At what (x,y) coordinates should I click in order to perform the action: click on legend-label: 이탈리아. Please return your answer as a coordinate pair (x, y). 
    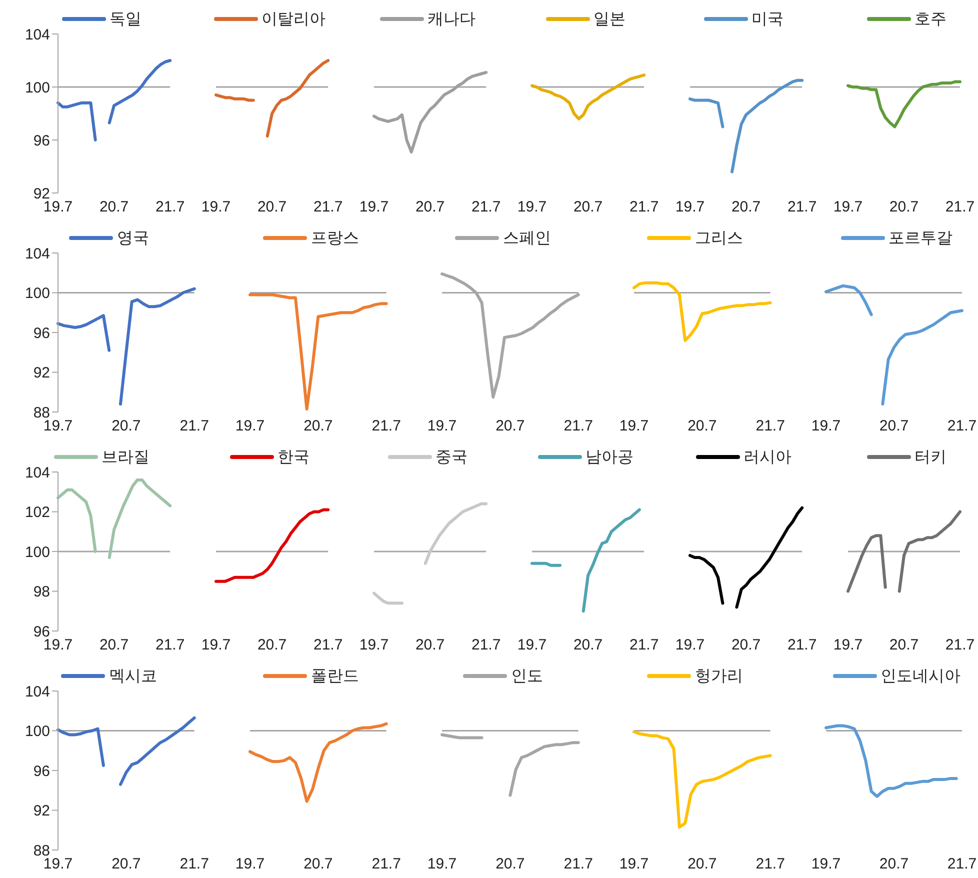
    Looking at the image, I should click on (294, 20).